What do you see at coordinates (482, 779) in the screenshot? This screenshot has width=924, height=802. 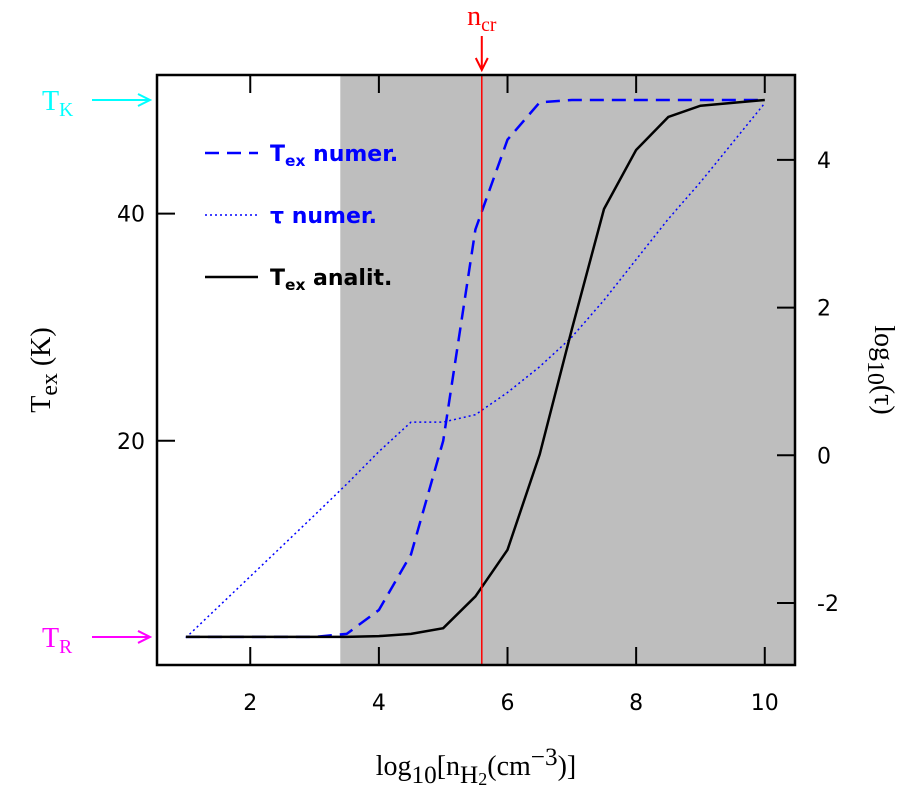 I see `text-segment: 2` at bounding box center [482, 779].